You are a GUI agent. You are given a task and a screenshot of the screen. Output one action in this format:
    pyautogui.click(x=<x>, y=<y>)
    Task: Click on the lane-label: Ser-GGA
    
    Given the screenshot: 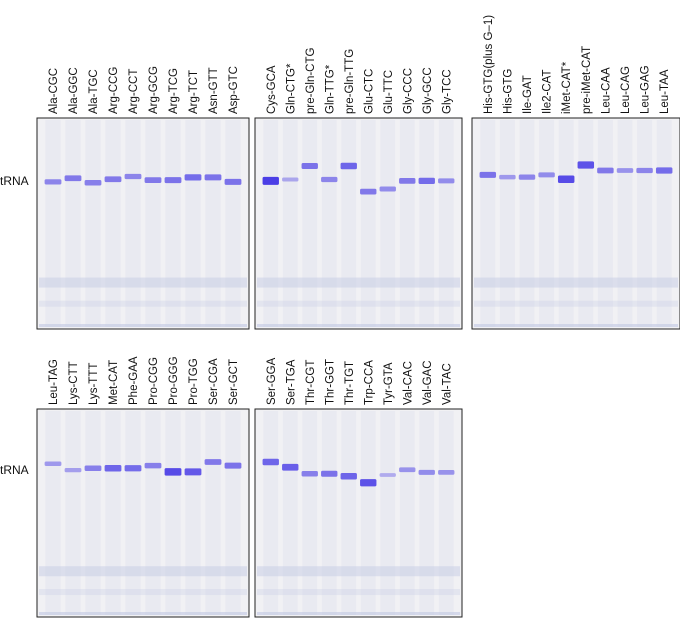 What is the action you would take?
    pyautogui.click(x=272, y=381)
    